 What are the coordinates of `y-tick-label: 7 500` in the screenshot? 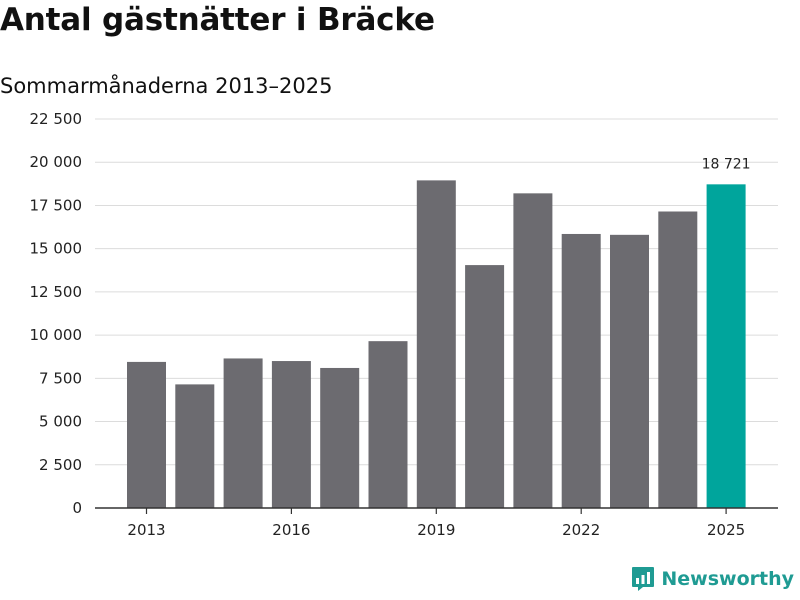 It's located at (60, 378).